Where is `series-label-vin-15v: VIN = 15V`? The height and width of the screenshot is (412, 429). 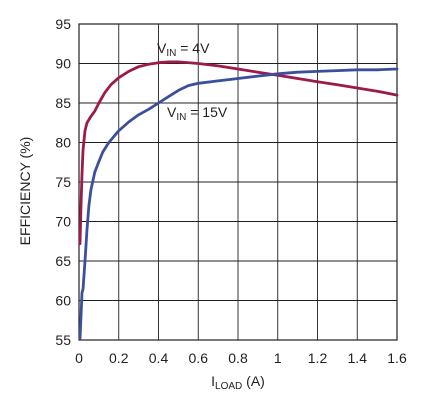
series-label-vin-15v: VIN = 15V is located at coordinates (197, 113).